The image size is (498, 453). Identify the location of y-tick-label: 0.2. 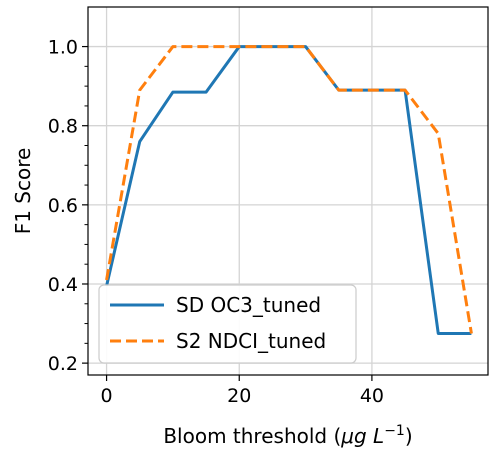
(63, 364).